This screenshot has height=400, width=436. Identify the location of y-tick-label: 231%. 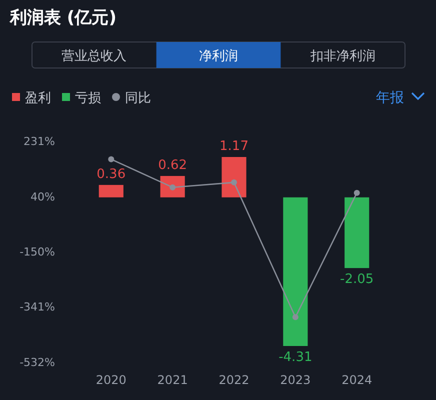
(39, 141).